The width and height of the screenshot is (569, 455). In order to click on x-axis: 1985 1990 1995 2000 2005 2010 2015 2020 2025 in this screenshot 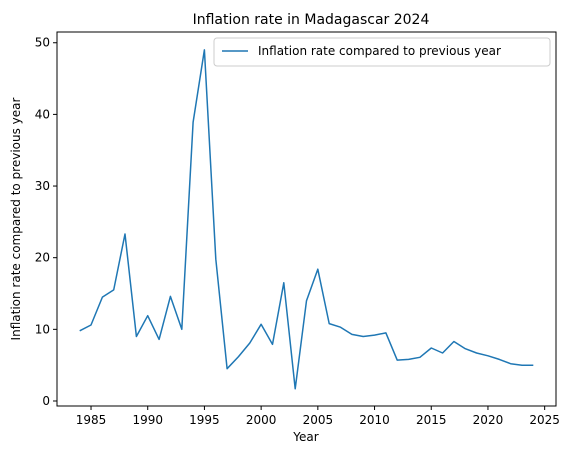, I will do `click(318, 416)`.